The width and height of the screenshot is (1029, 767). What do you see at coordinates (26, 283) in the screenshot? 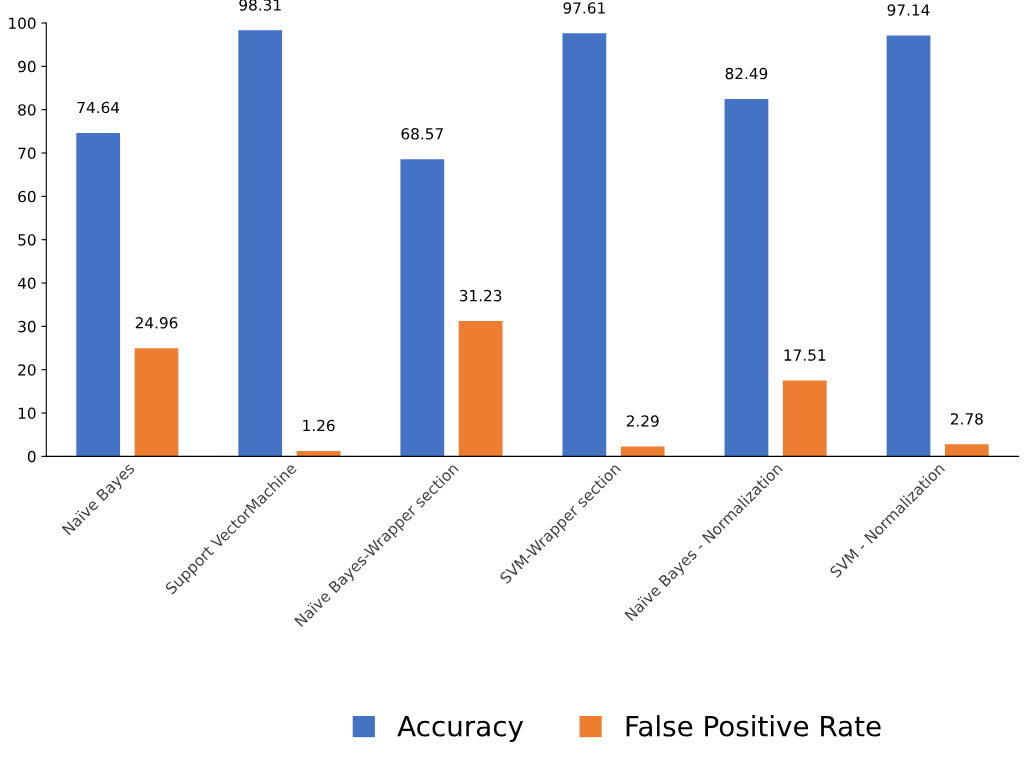
I see `y-tick-label: 40` at bounding box center [26, 283].